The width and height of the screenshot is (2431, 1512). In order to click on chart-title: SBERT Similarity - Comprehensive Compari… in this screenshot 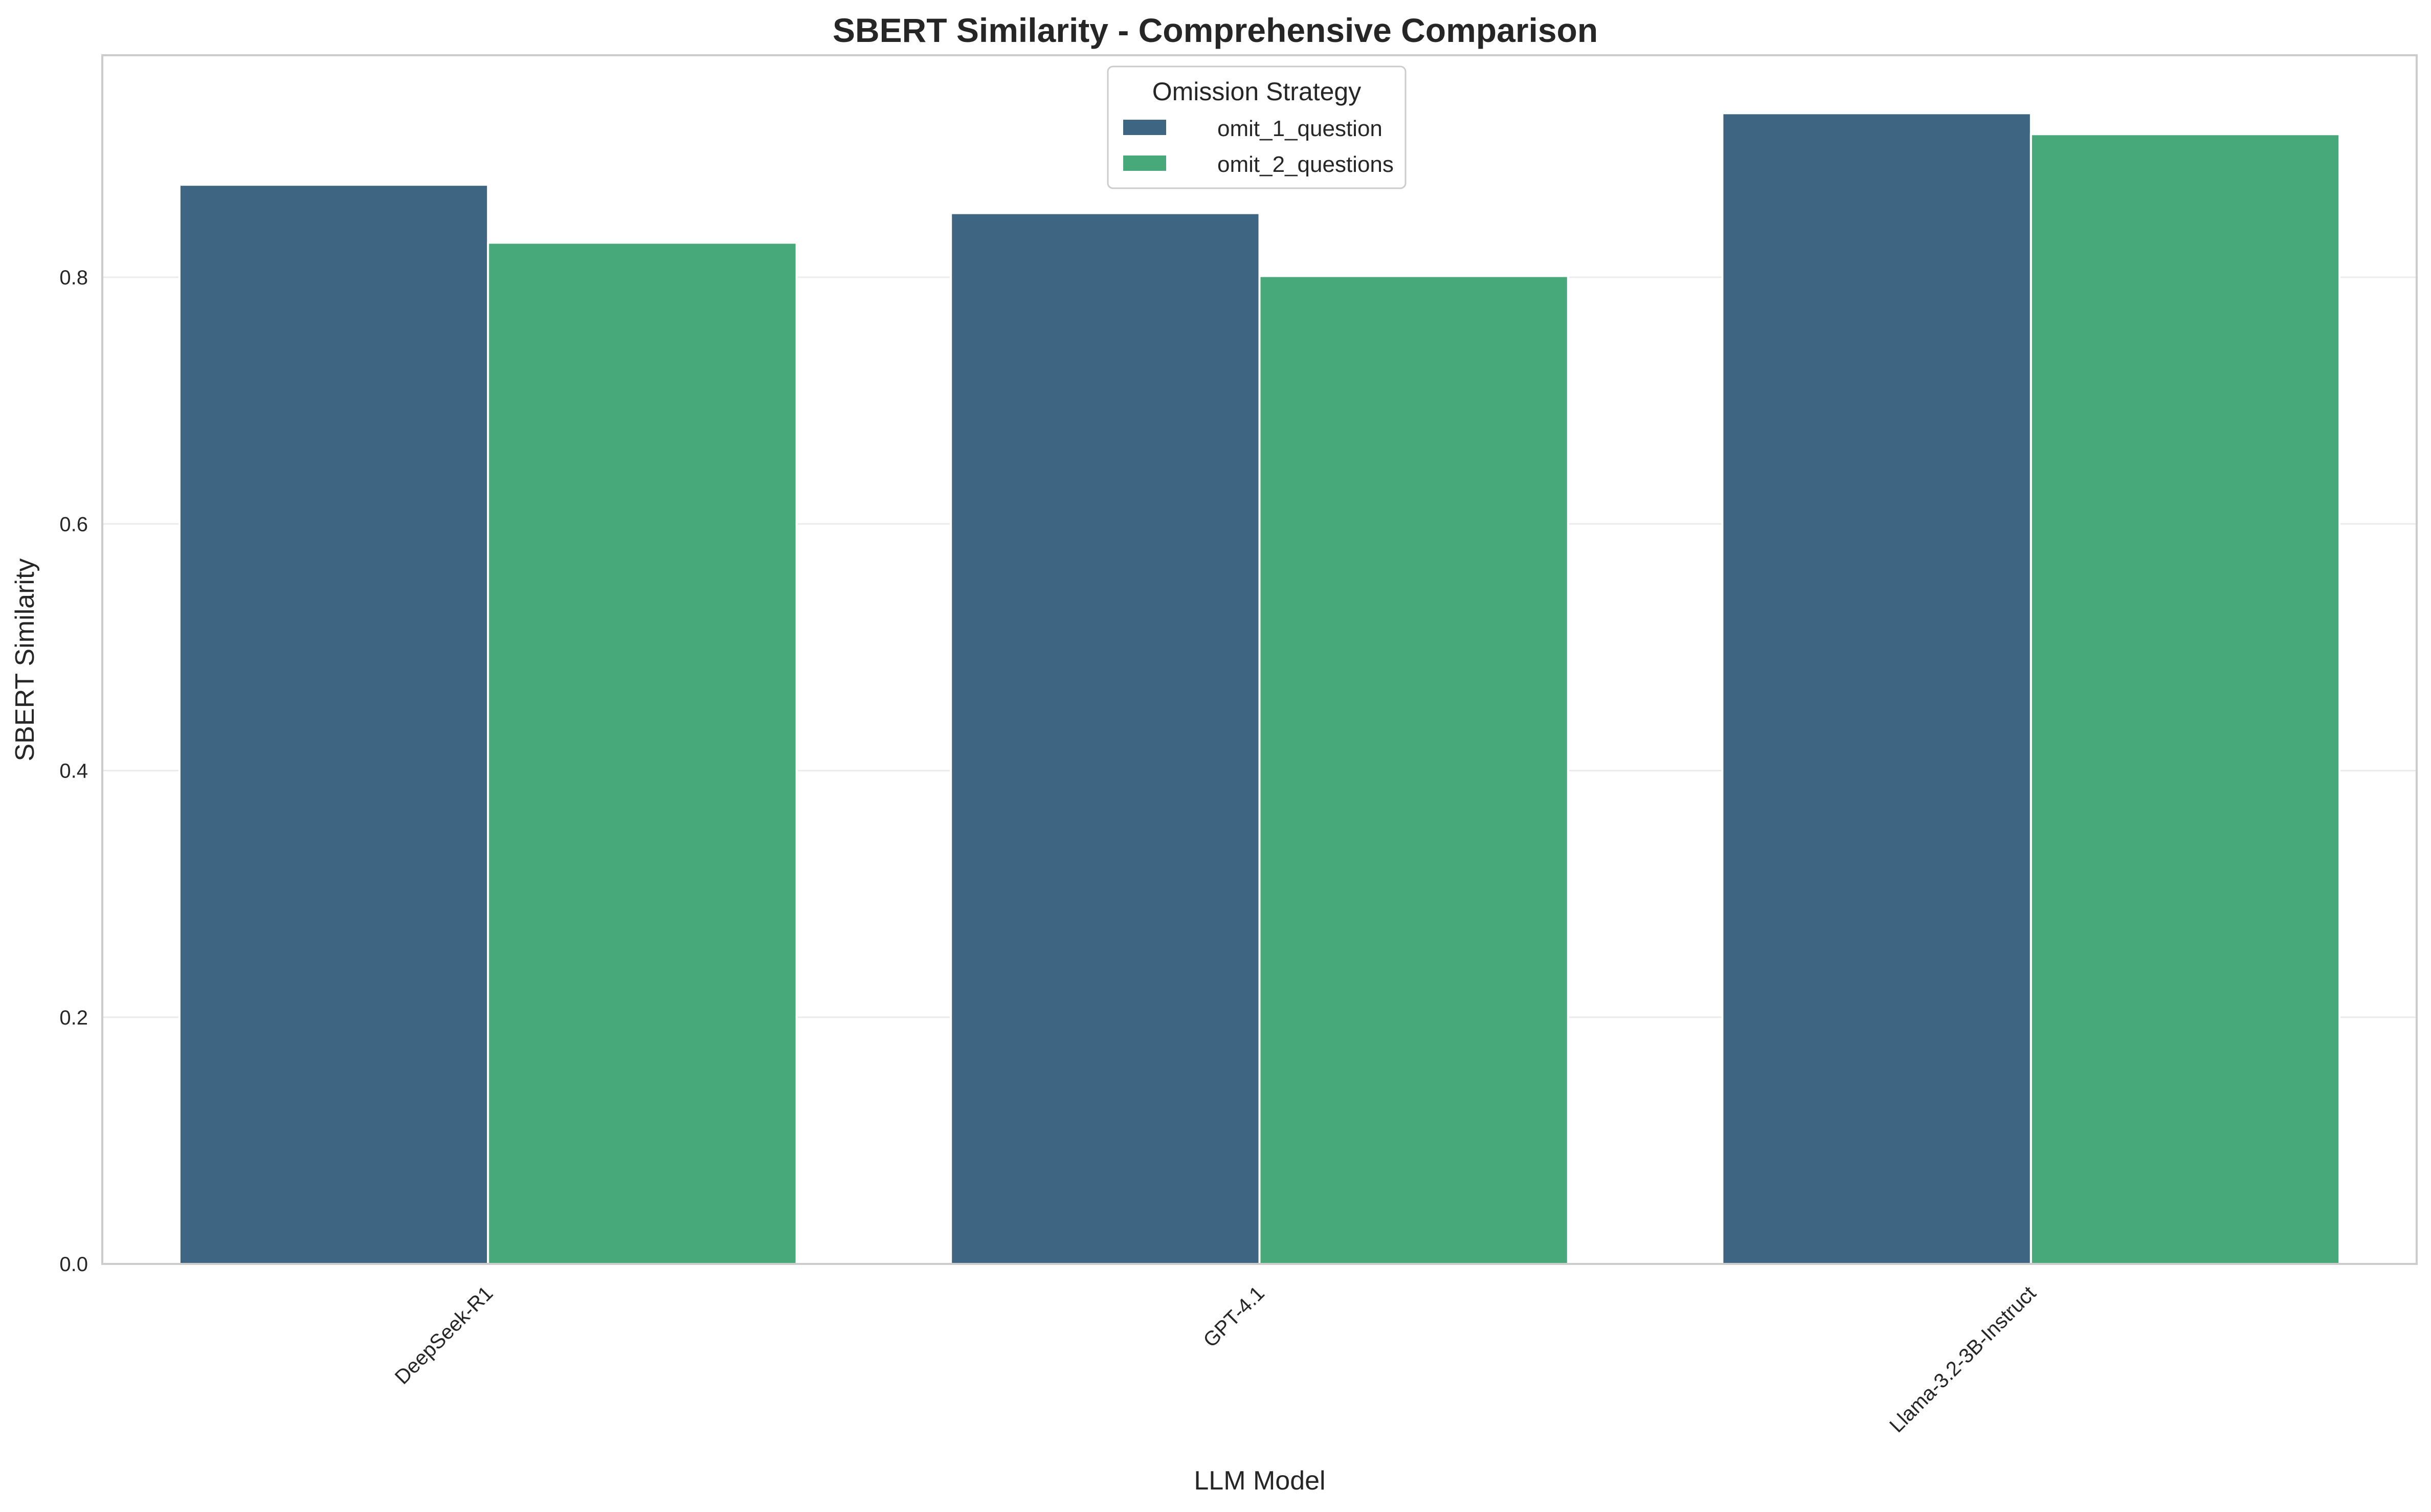, I will do `click(1215, 30)`.